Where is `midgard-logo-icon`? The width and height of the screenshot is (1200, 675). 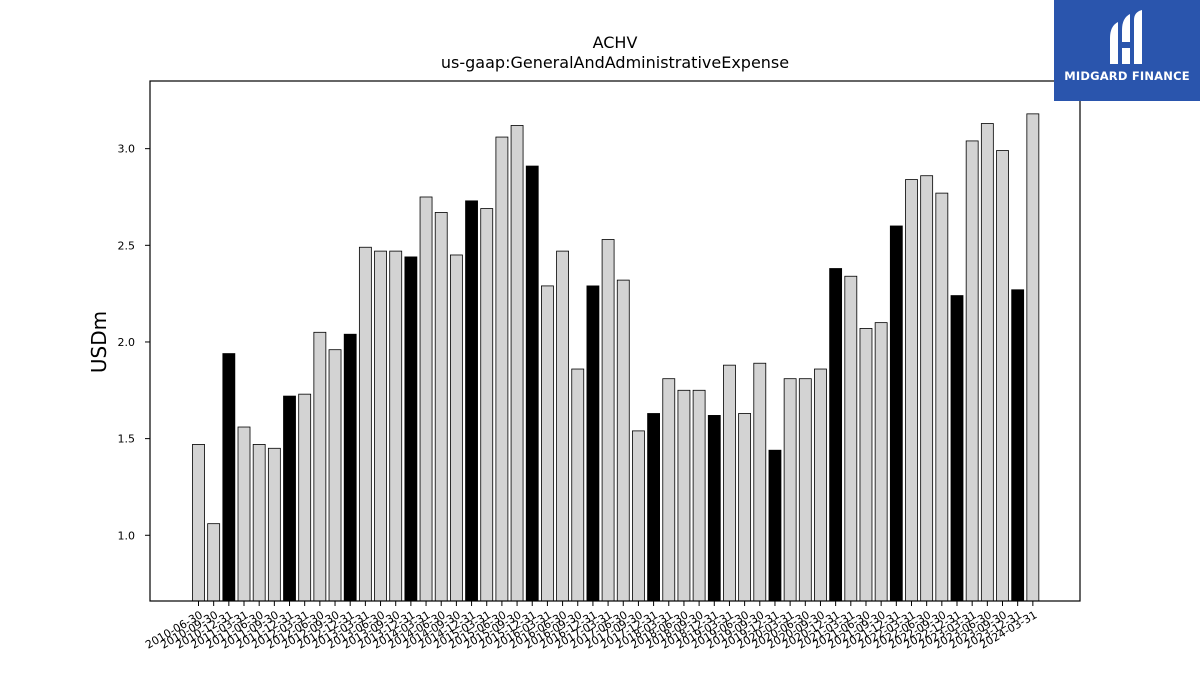
midgard-logo-icon is located at coordinates (1126, 37).